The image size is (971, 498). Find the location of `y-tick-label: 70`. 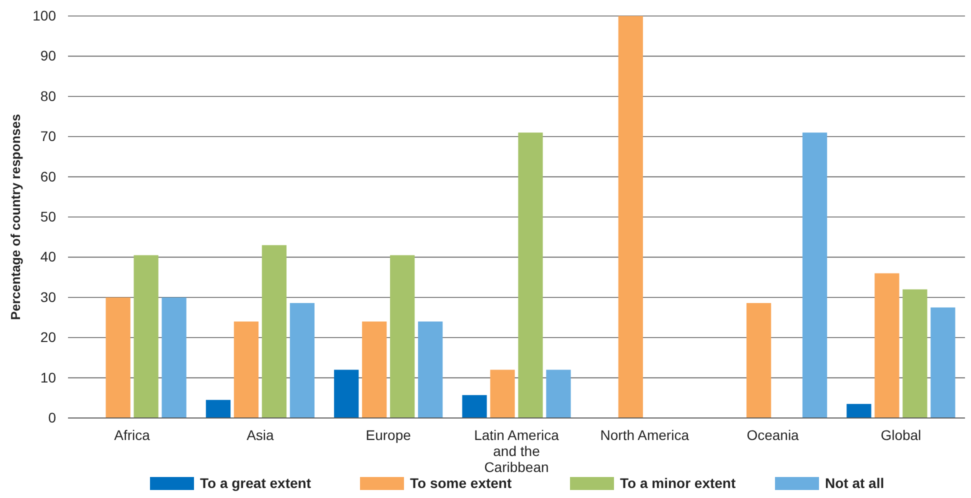

y-tick-label: 70 is located at coordinates (48, 136).